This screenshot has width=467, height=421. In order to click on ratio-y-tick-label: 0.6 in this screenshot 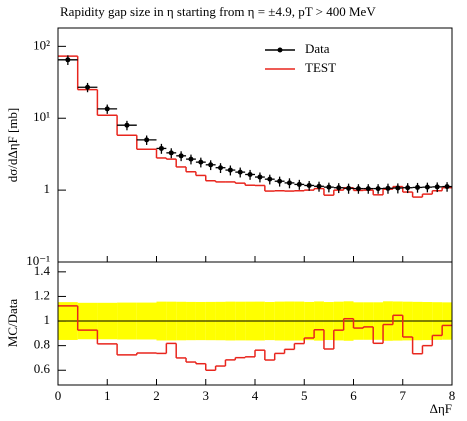, I will do `click(42, 368)`.